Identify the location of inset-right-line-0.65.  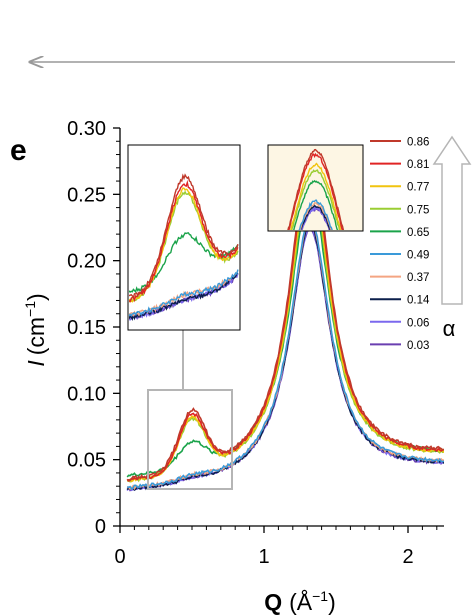
(316, 204).